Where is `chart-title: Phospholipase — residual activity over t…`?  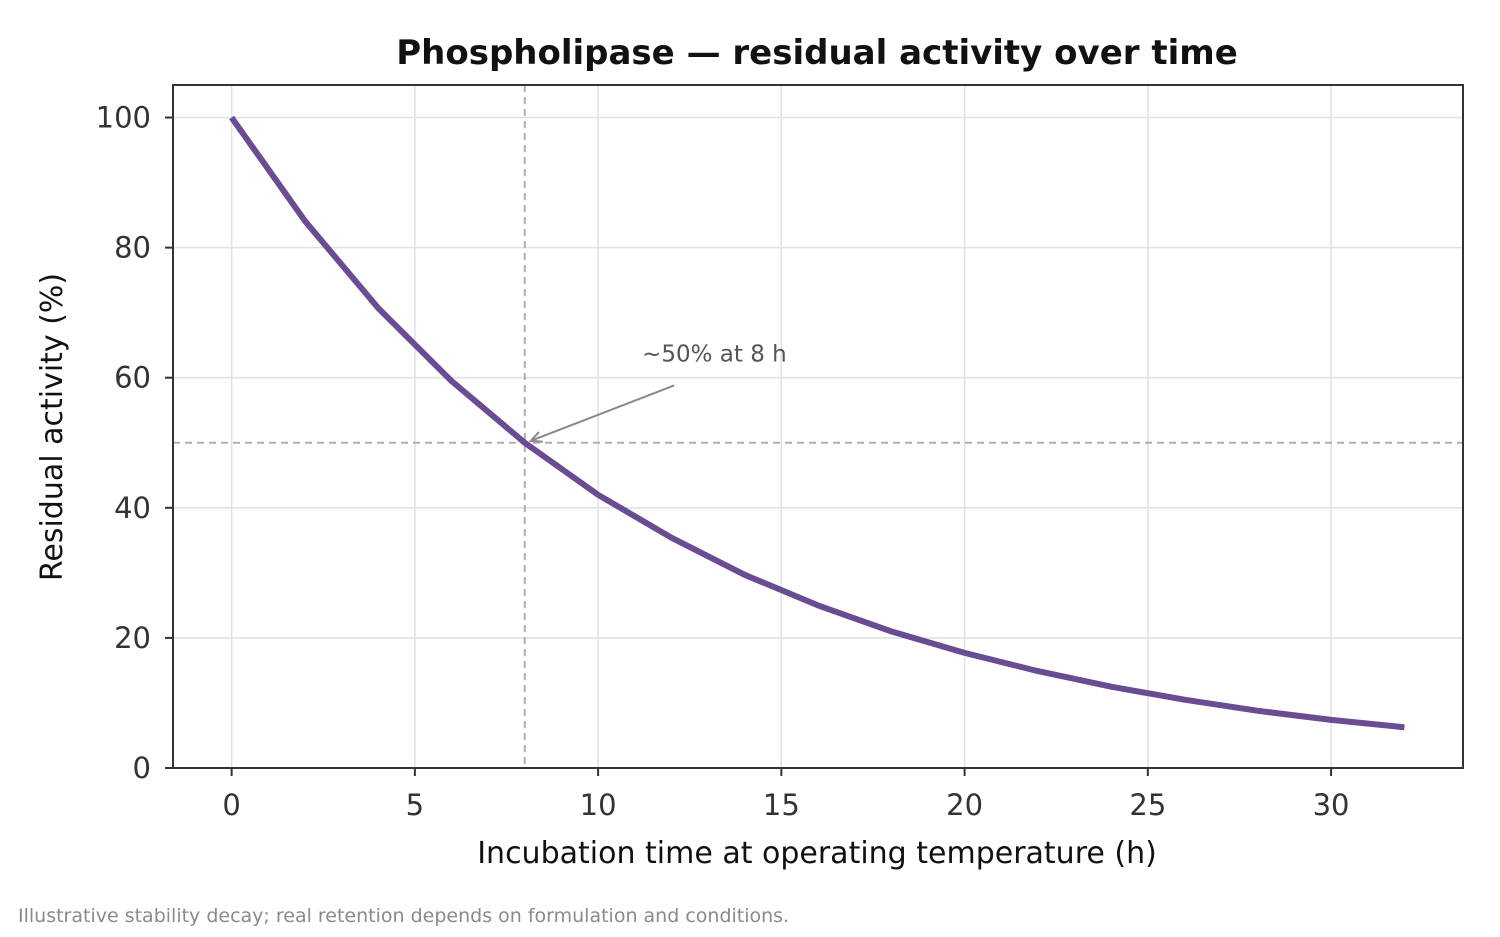
chart-title: Phospholipase — residual activity over t… is located at coordinates (817, 53).